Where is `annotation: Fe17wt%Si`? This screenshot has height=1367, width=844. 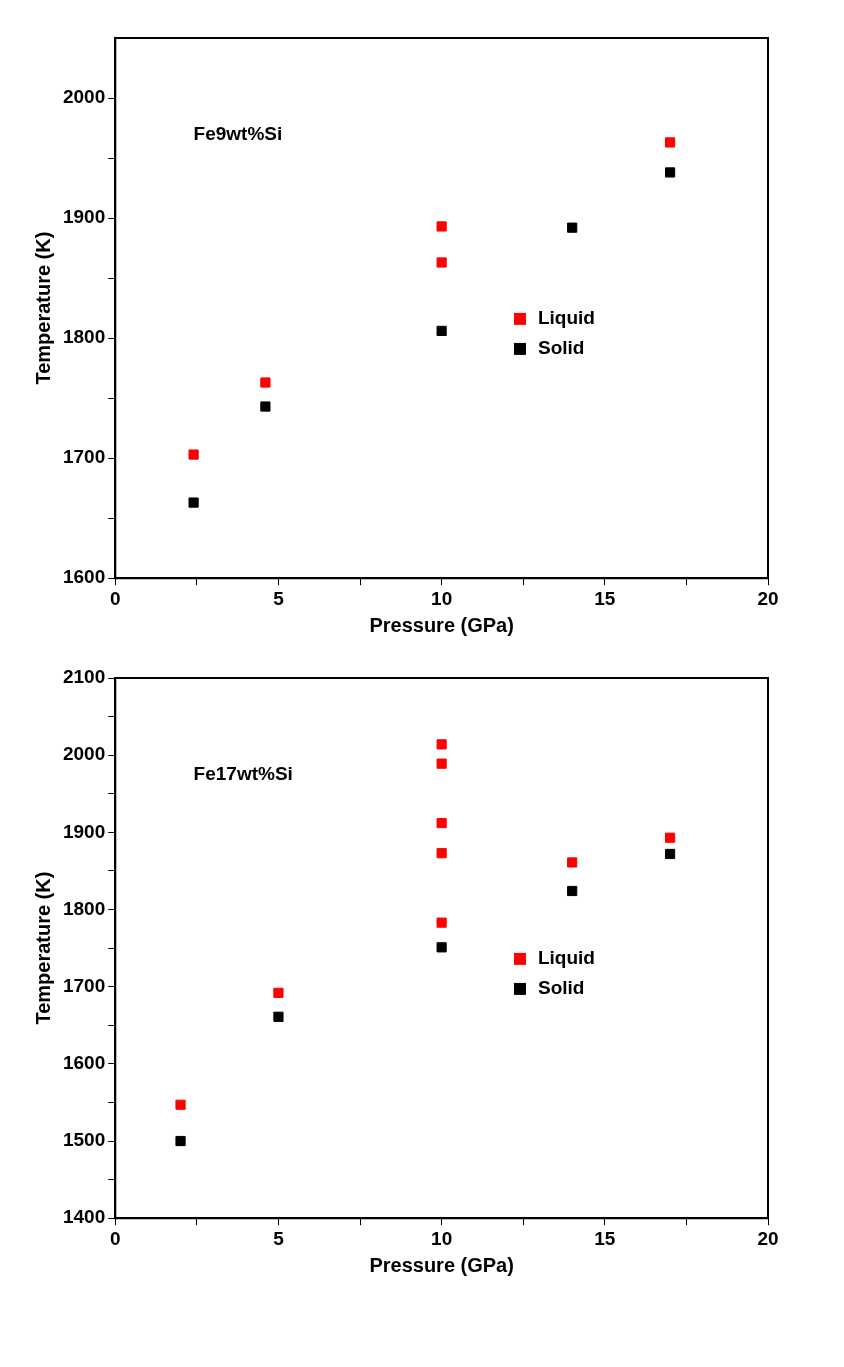
annotation: Fe17wt%Si is located at coordinates (243, 774).